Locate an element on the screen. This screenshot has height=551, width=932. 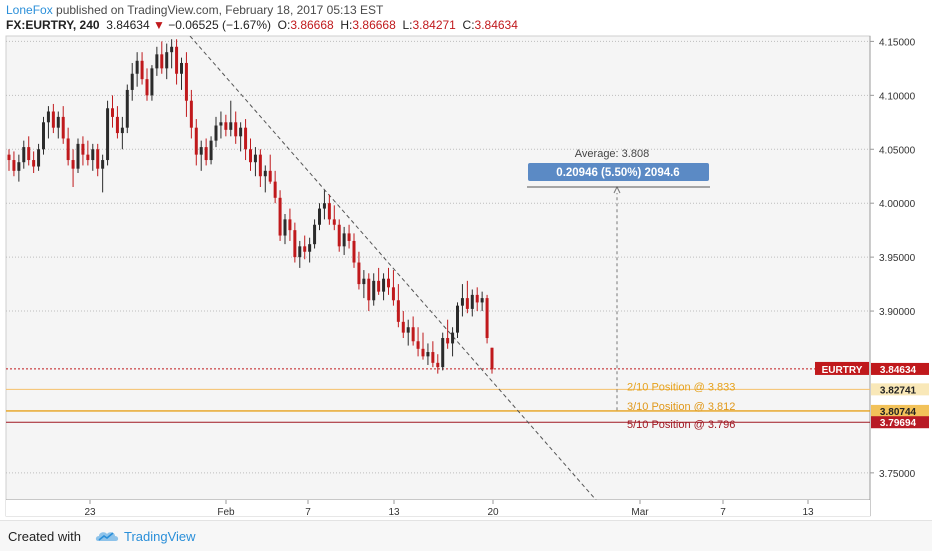
price-badge-label-last: 3.84634 is located at coordinates (898, 370).